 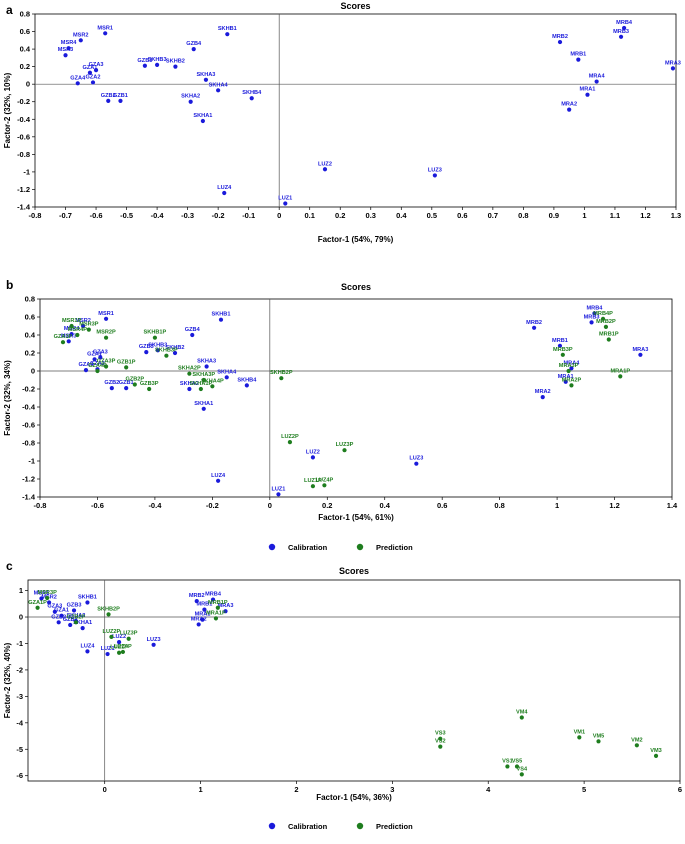 I want to click on data-point-prediction-vs5-c, so click(x=517, y=766).